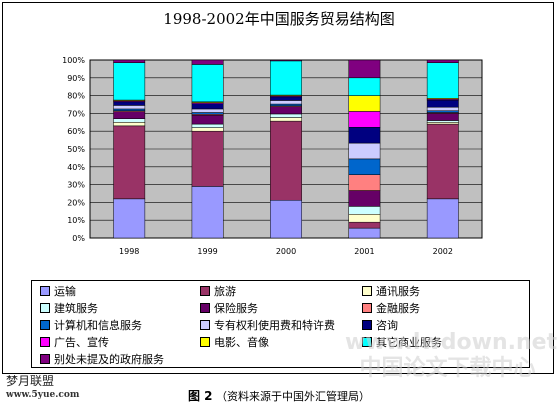  I want to click on chart-title: 1998-2002年中国服务贸易结构图, so click(279, 19).